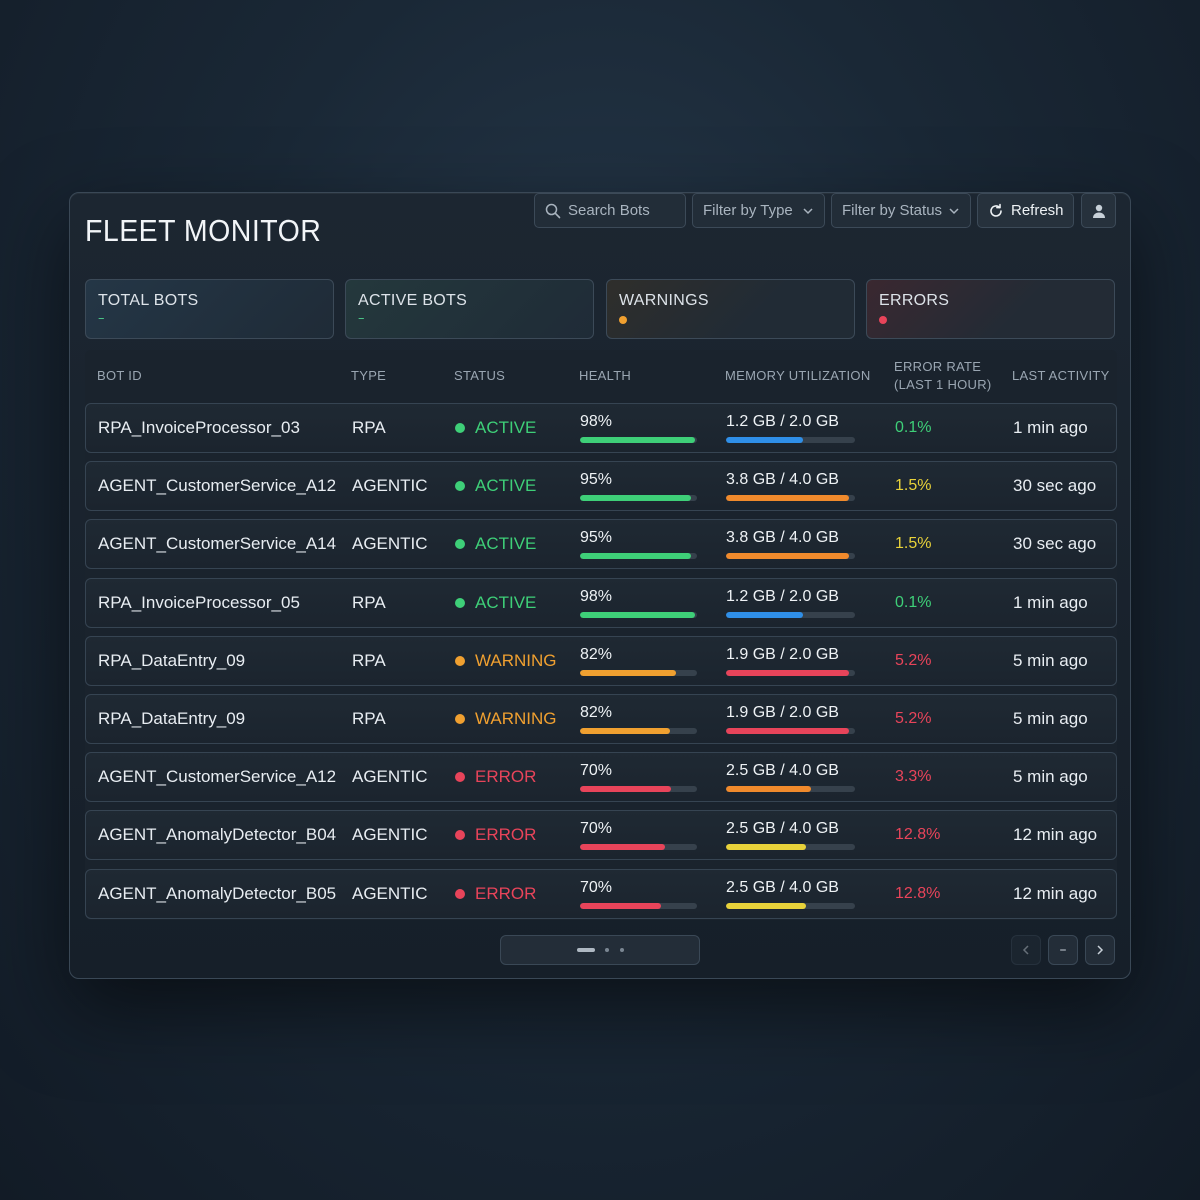 The image size is (1200, 1200). I want to click on filter-type-label: Filter by Type, so click(748, 210).